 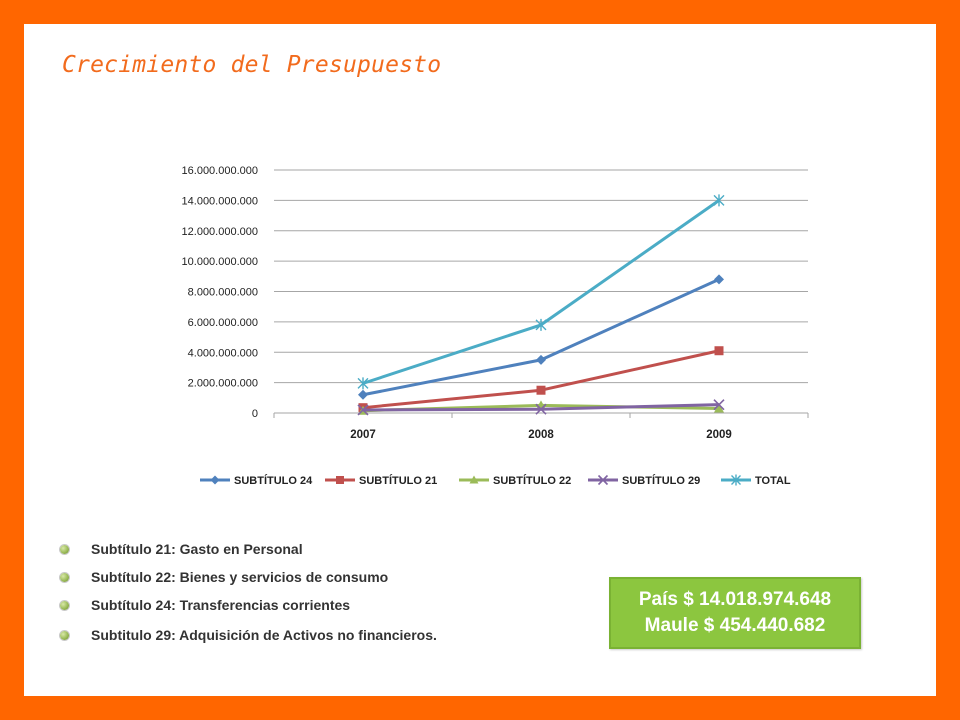 I want to click on legend-label: SUBTÍTULO 29, so click(x=661, y=480).